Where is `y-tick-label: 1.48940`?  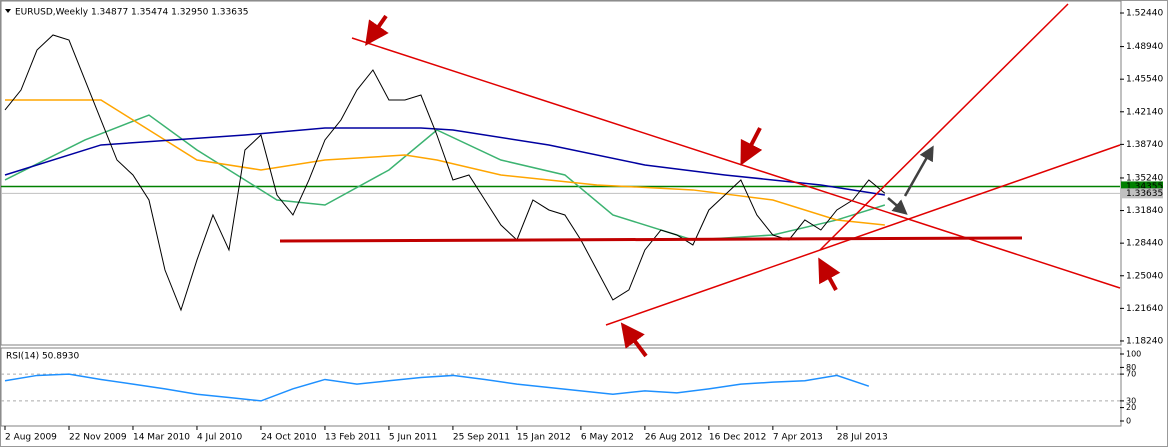
y-tick-label: 1.48940 is located at coordinates (1144, 47).